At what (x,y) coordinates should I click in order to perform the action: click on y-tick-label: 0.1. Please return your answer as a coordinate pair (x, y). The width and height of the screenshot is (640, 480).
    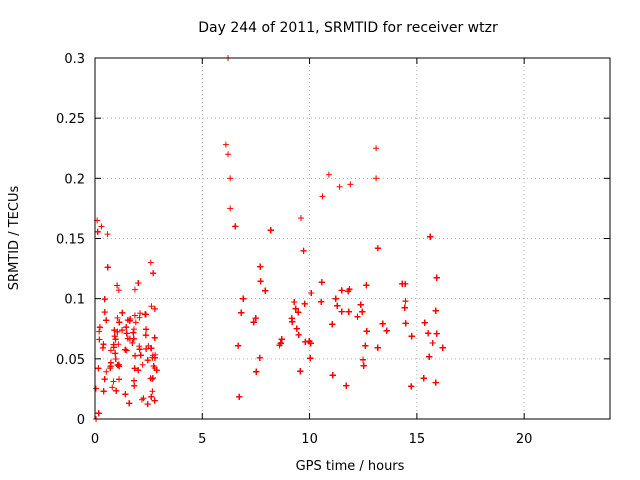
    Looking at the image, I should click on (74, 300).